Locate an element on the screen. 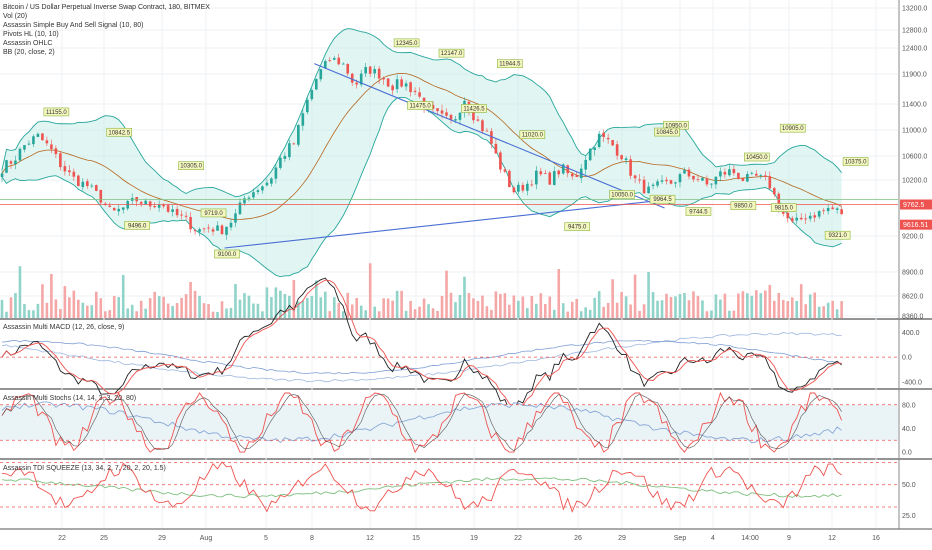 The image size is (932, 550). study-bb: BB (20, close, 2) is located at coordinates (29, 52).